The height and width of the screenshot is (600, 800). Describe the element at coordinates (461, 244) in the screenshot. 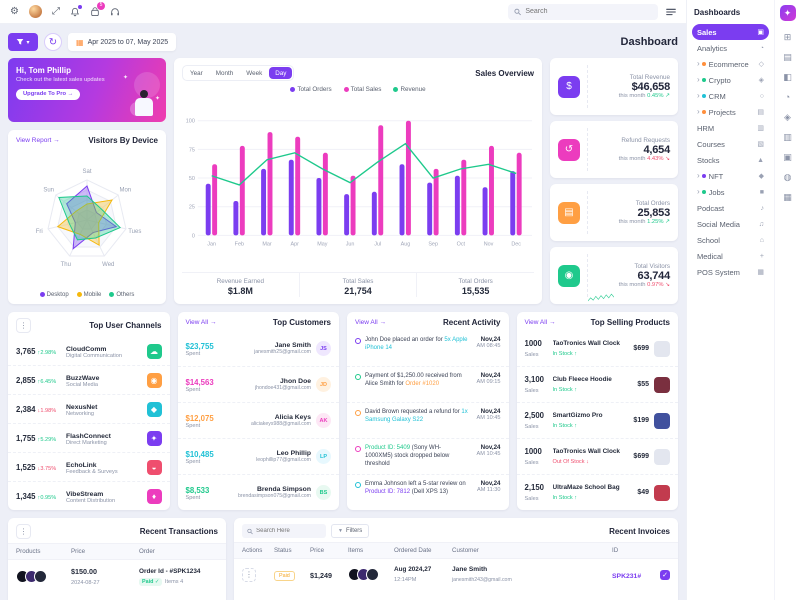

I see `svg-text: Oct` at that location.